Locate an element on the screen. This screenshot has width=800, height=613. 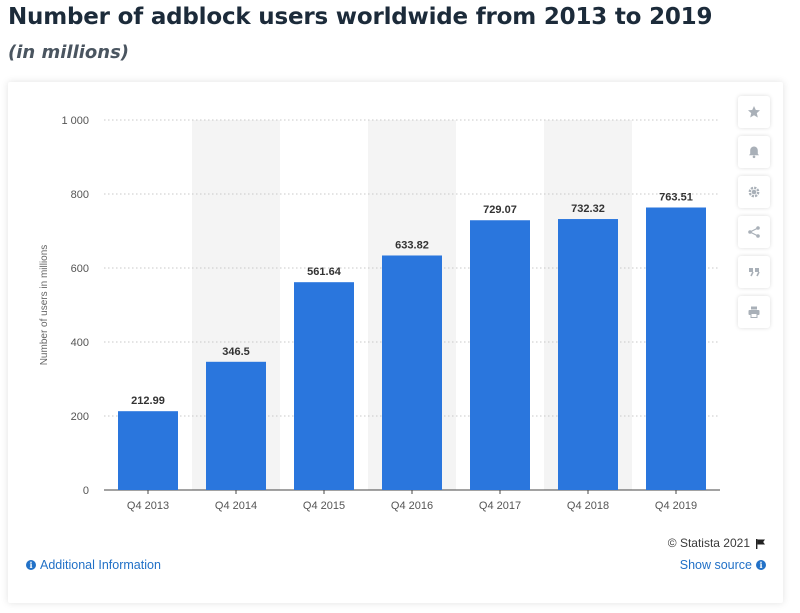
gear-icon is located at coordinates (754, 192).